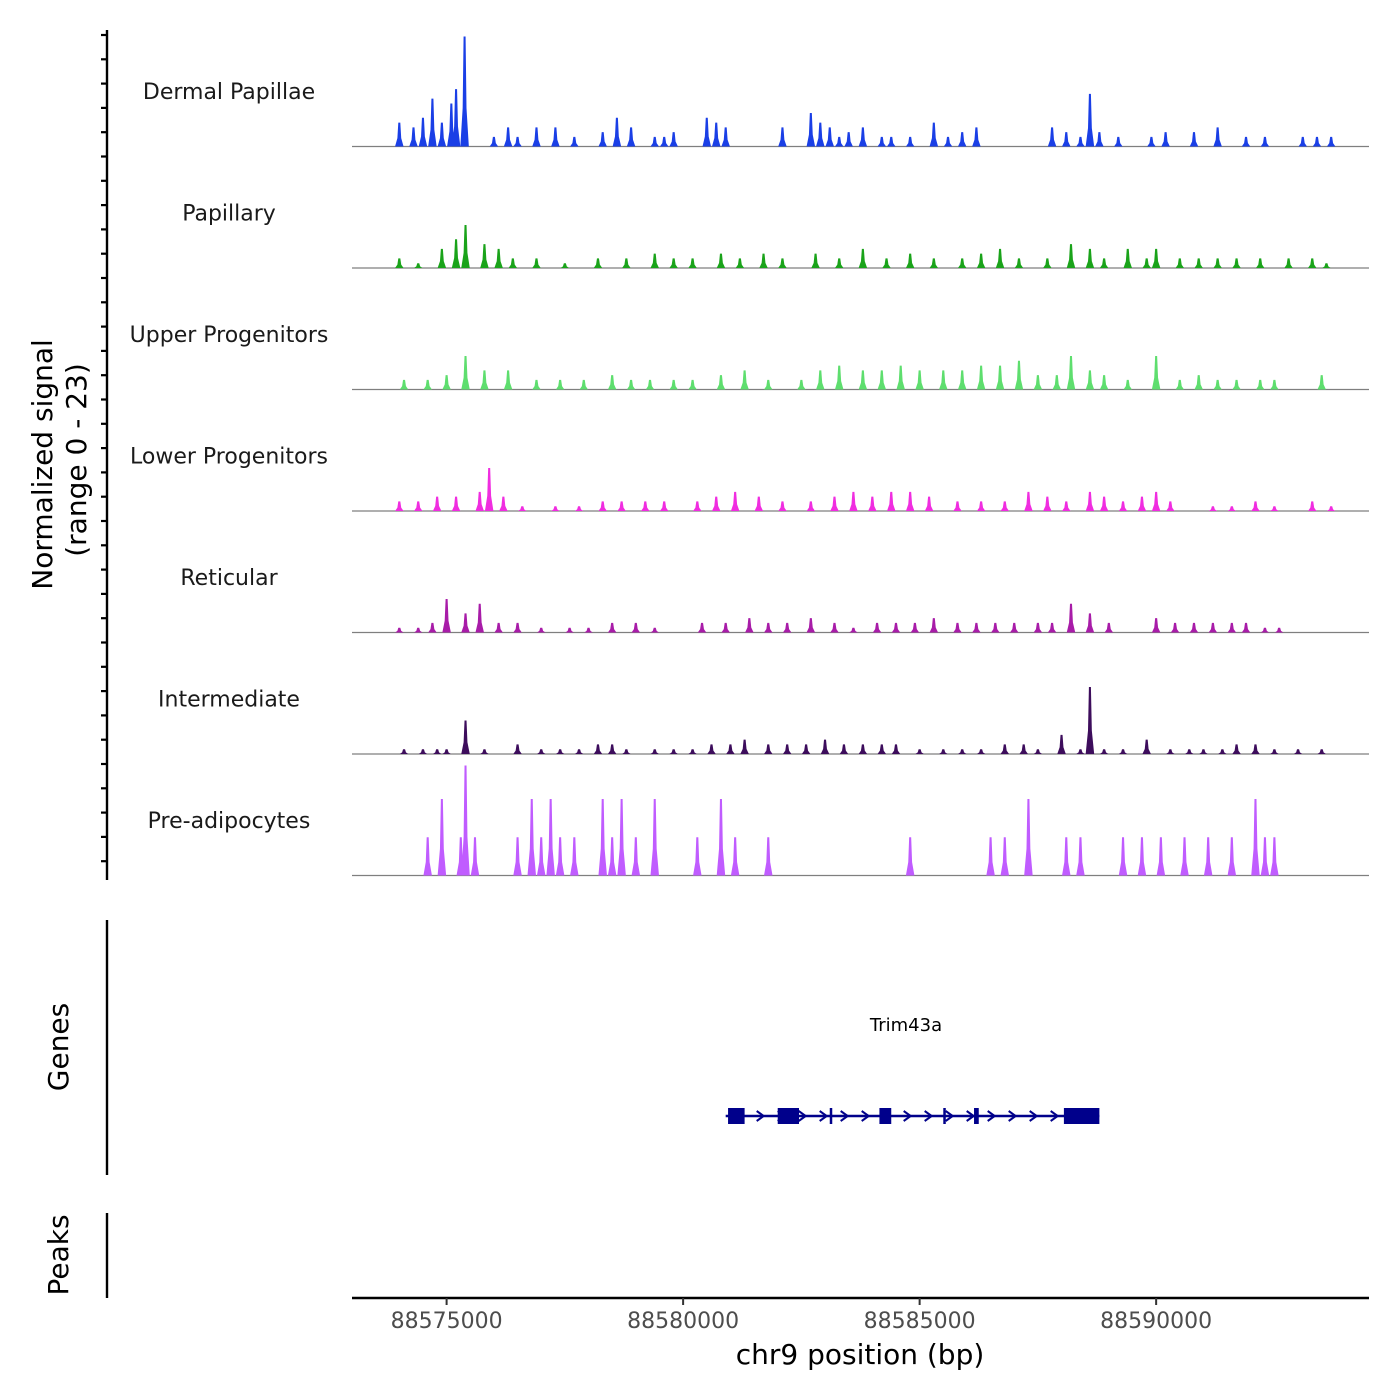 The height and width of the screenshot is (1400, 1400). Describe the element at coordinates (229, 700) in the screenshot. I see `track-label: Intermediate` at that location.